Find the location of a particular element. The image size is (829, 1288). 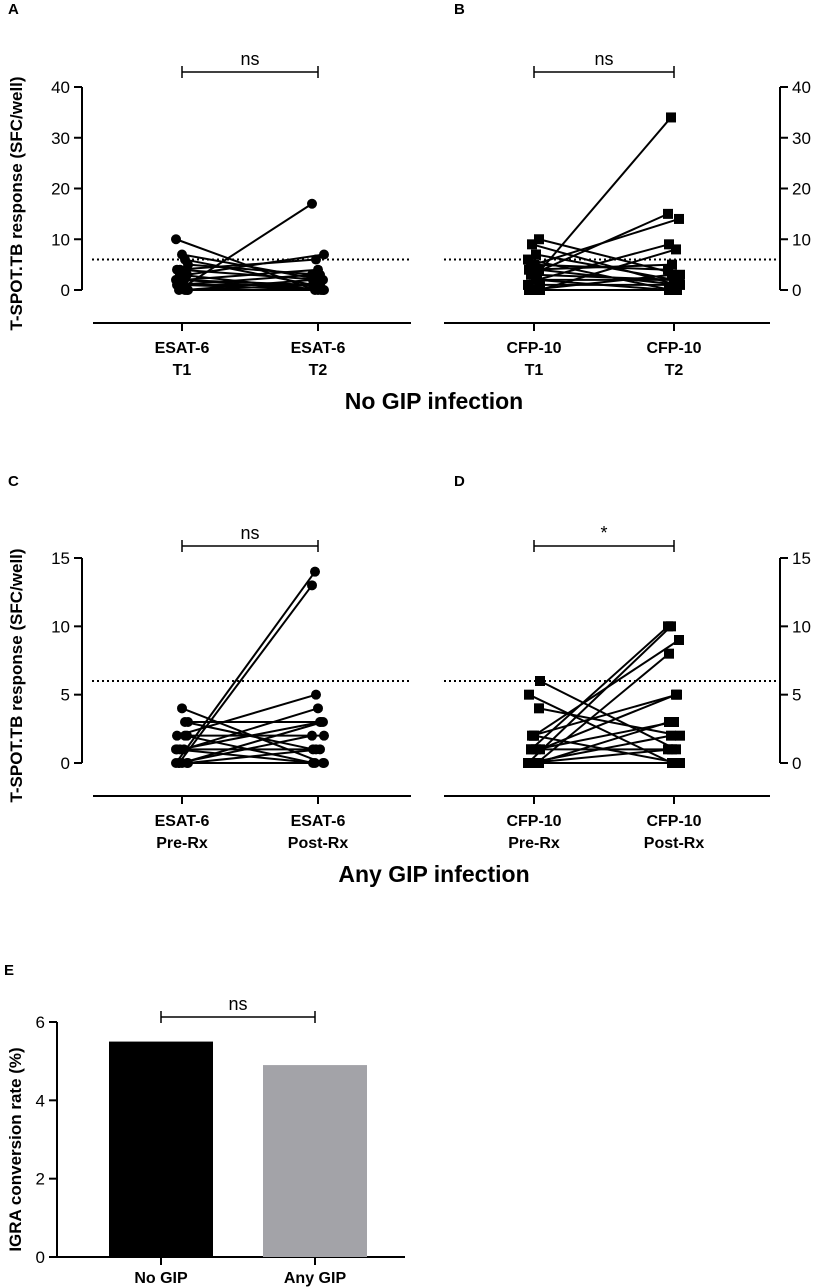

panel-c-y-tick-label: 5 is located at coordinates (65, 695).